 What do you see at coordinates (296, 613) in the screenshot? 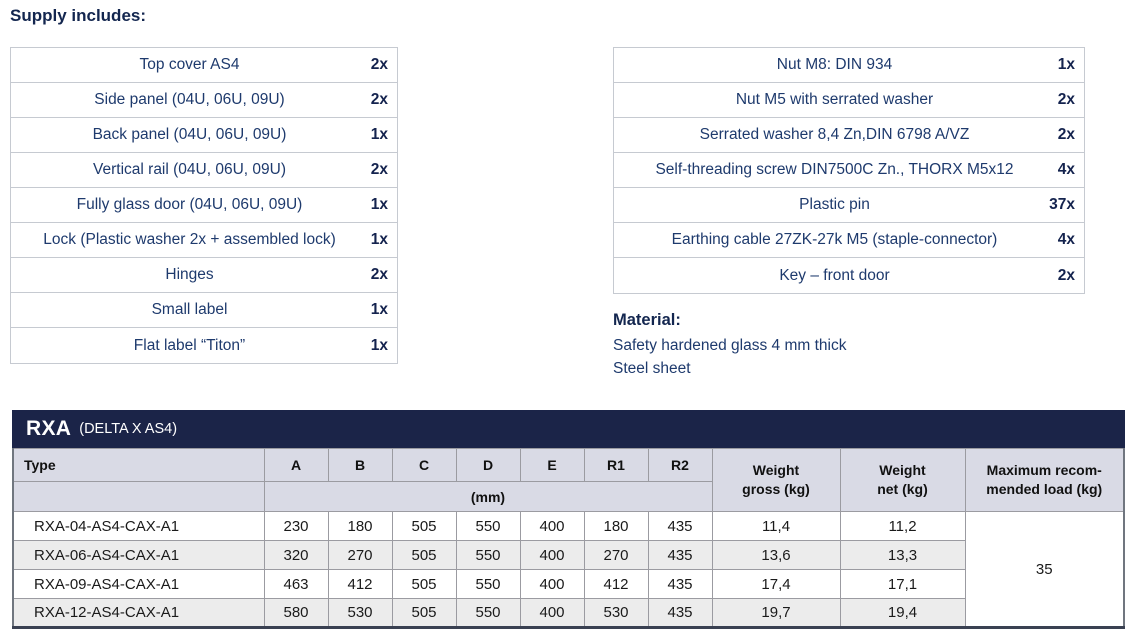
I see `spec-dim-cell: 580` at bounding box center [296, 613].